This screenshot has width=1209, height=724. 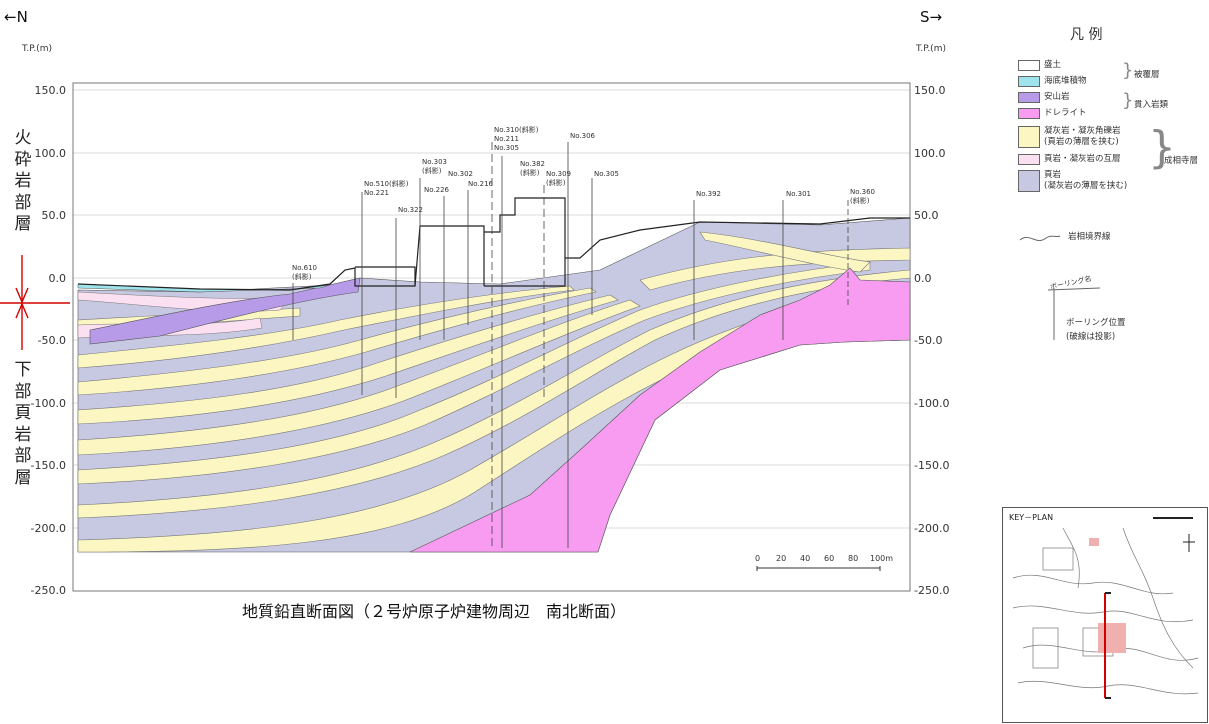 I want to click on legend-swatch-tuff, so click(x=1029, y=137).